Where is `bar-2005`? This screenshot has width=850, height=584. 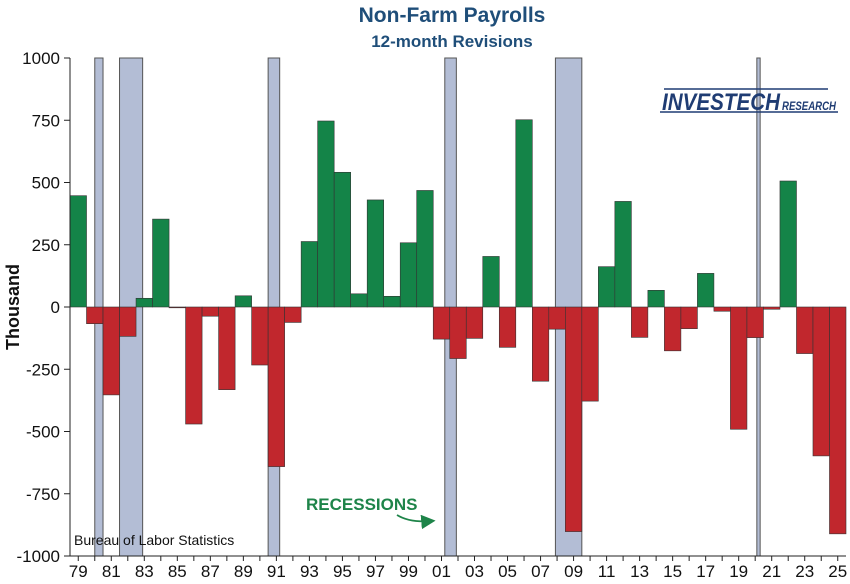
bar-2005 is located at coordinates (507, 327).